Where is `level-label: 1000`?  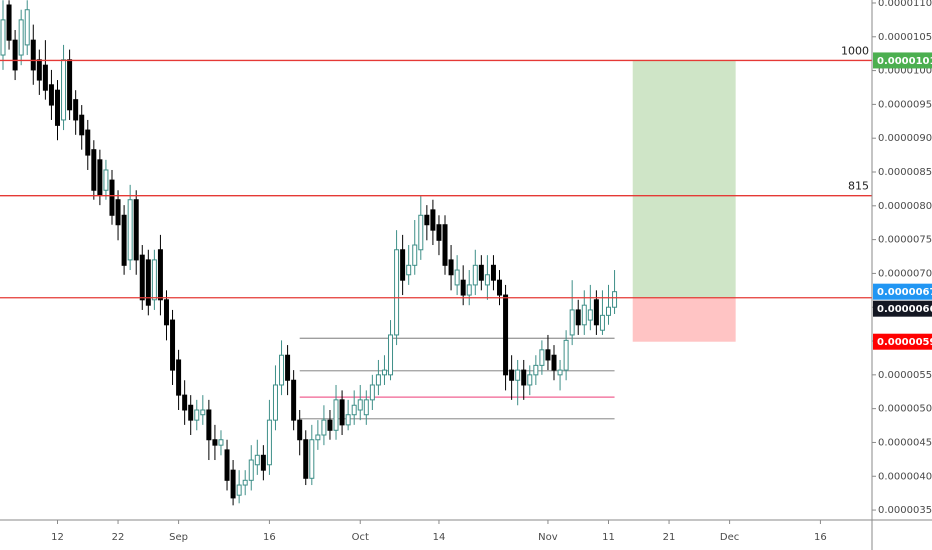 level-label: 1000 is located at coordinates (855, 50).